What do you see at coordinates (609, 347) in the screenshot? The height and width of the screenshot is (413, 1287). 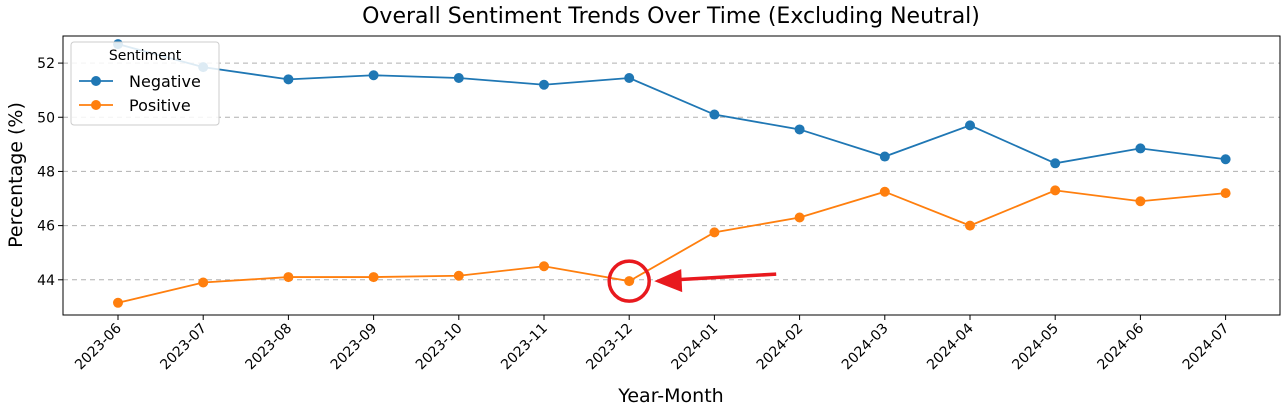 I see `x-tick-label: 2023-12` at bounding box center [609, 347].